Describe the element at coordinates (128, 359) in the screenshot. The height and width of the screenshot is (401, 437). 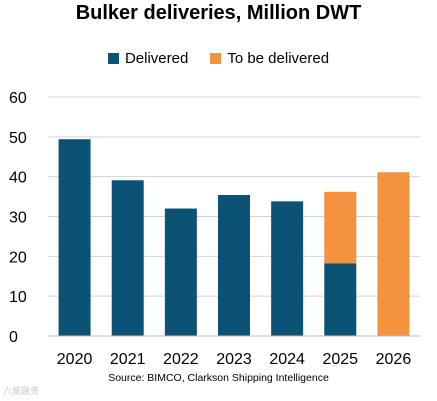
I see `x-tick-label-2021: 2021` at that location.